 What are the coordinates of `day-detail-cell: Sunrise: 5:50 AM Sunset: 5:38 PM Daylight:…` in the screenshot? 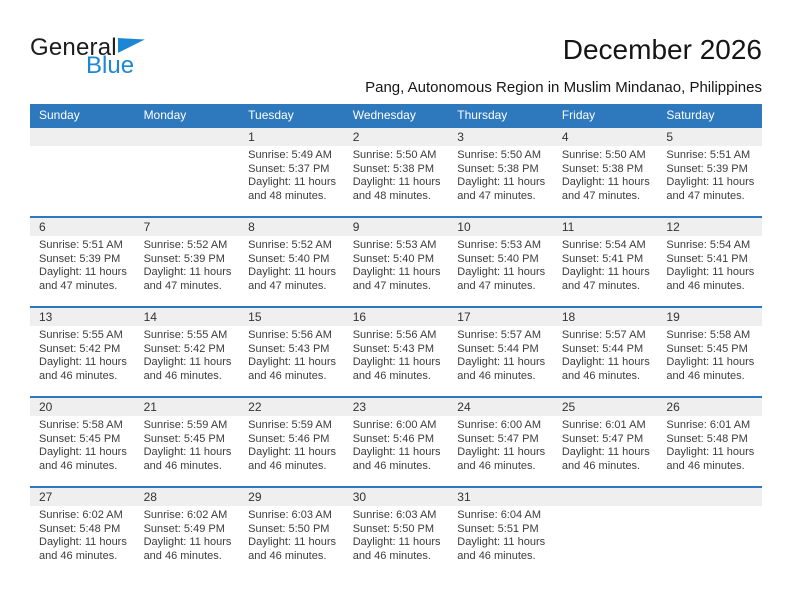 It's located at (605, 174).